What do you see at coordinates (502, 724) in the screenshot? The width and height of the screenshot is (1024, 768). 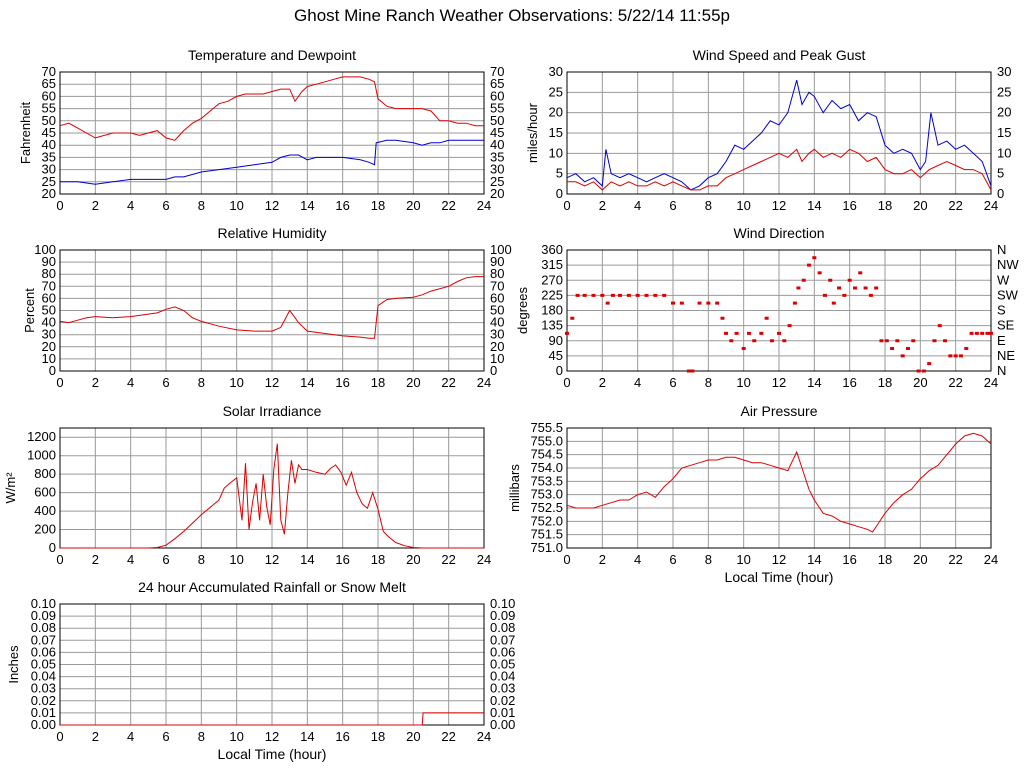 I see `right-tick-label: 0.00` at bounding box center [502, 724].